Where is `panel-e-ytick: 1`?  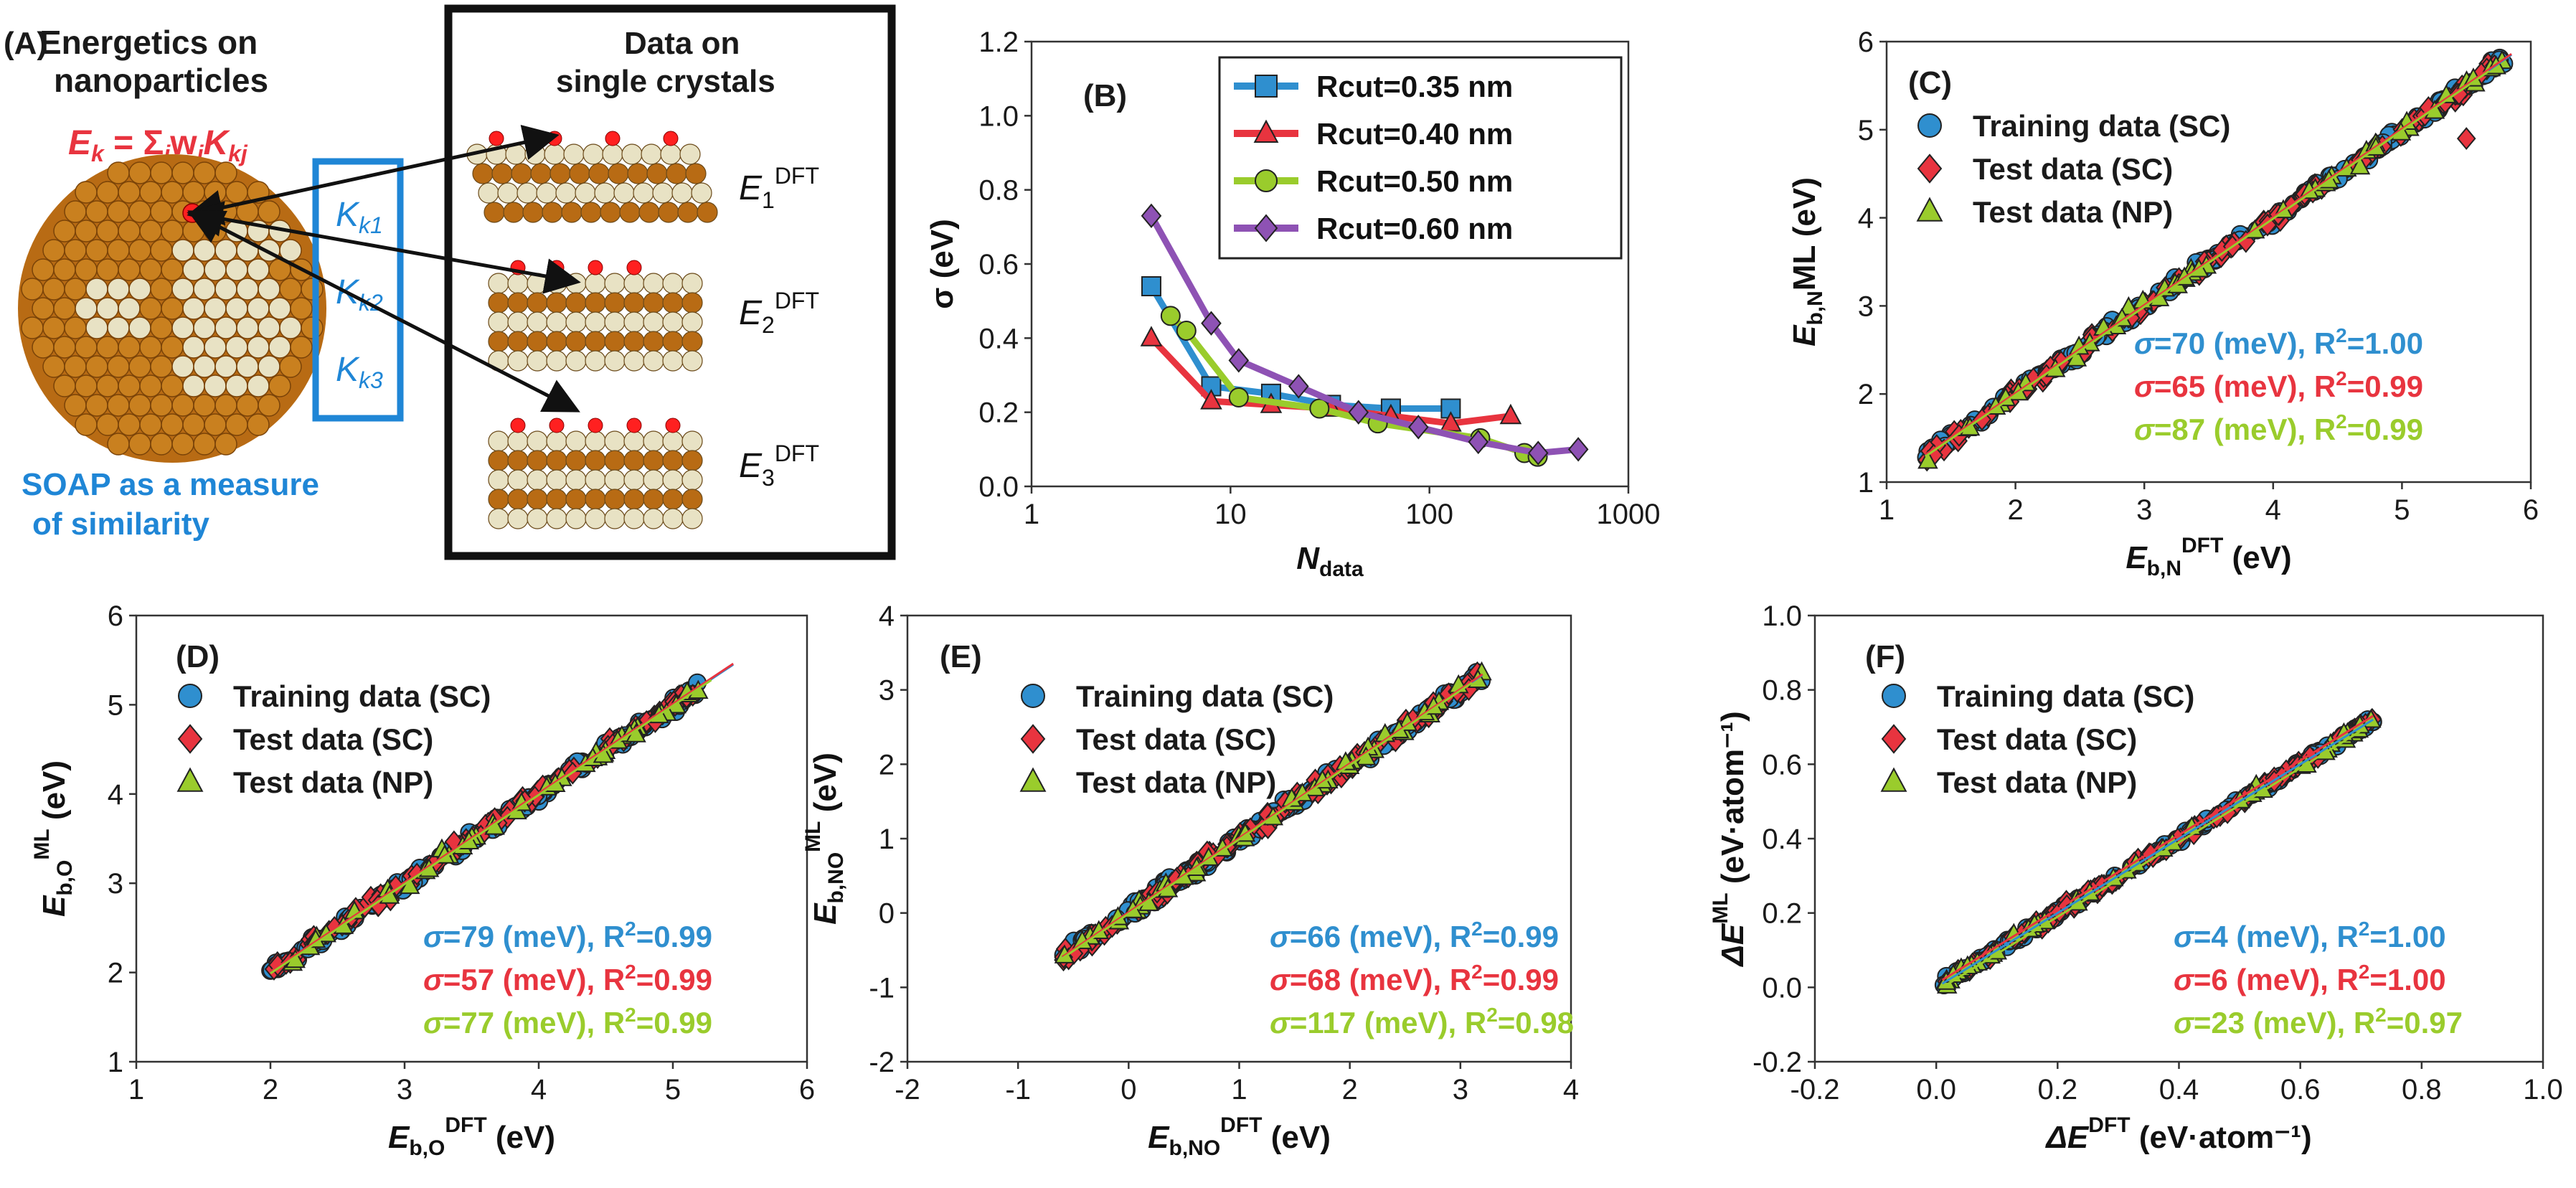
panel-e-ytick: 1 is located at coordinates (887, 839).